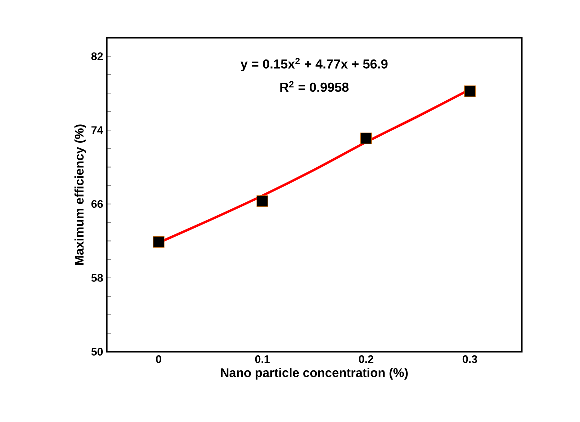 The image size is (580, 422). What do you see at coordinates (262, 360) in the screenshot?
I see `x-tick-label: 0.1` at bounding box center [262, 360].